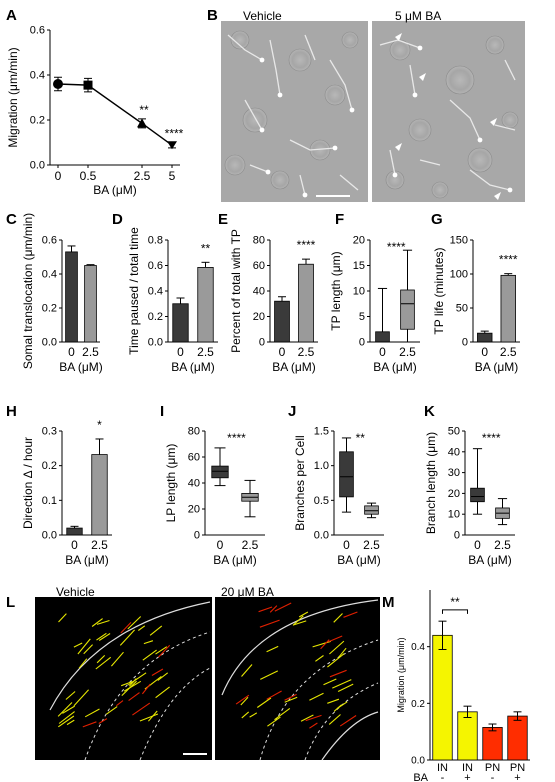 This screenshot has height=782, width=555. I want to click on chart-a-x-label: BA (μM), so click(115, 190).